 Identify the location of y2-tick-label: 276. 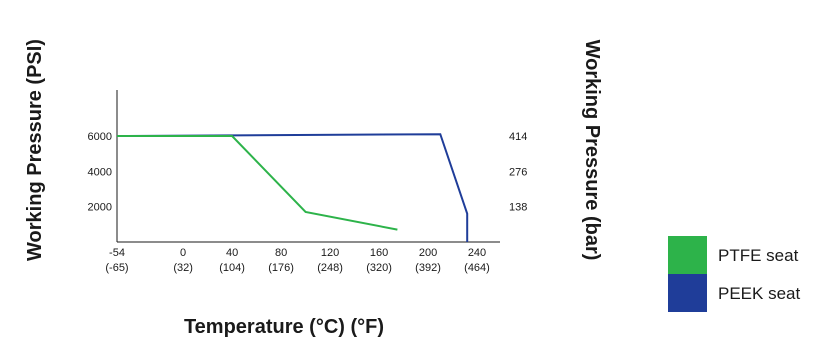
(518, 172).